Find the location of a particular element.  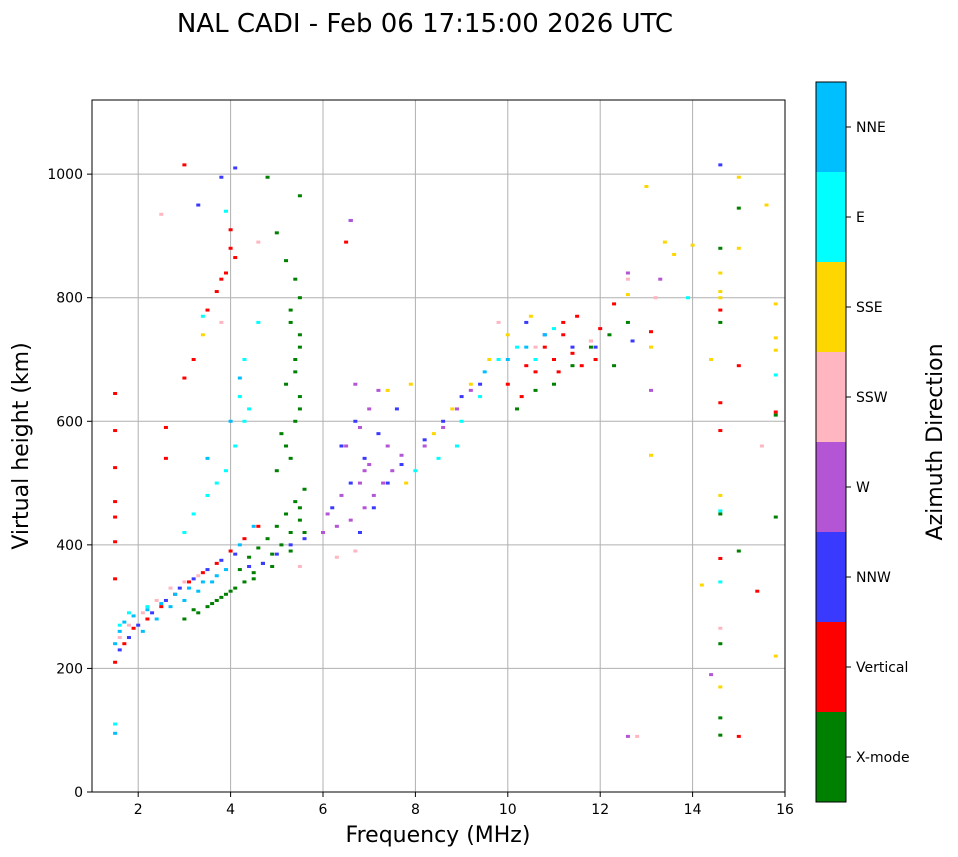

y-tick-label: 400 is located at coordinates (69, 546).